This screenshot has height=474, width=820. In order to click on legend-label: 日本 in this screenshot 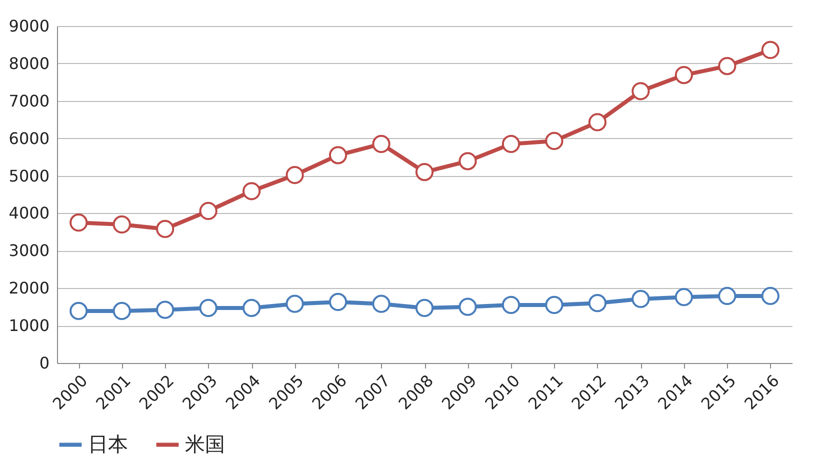, I will do `click(108, 444)`.